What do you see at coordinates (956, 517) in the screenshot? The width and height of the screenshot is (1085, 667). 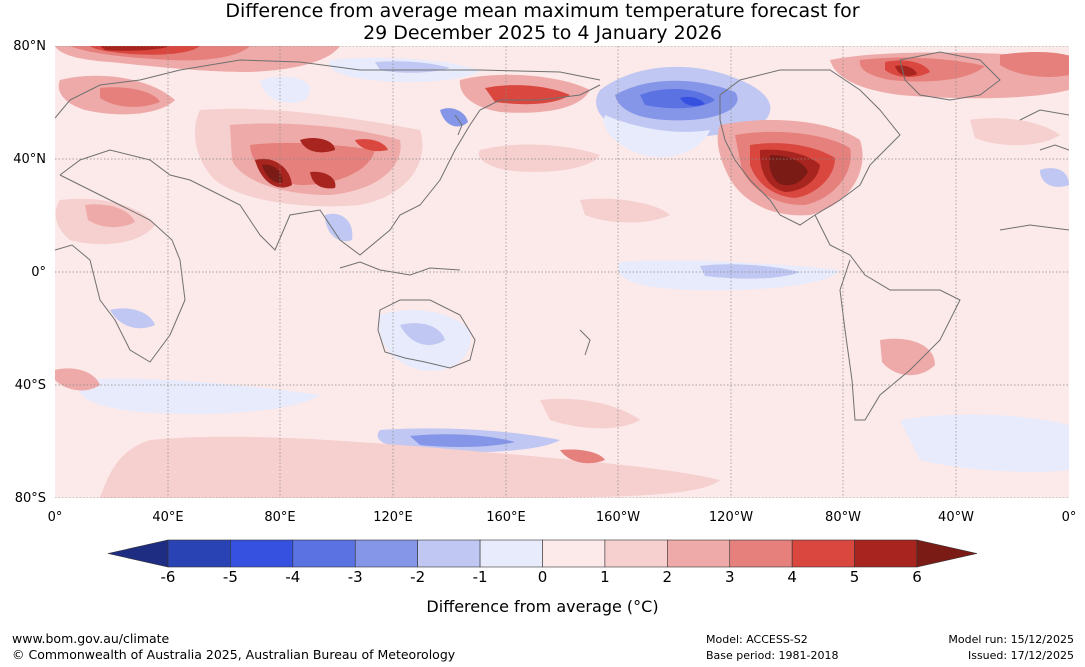 I see `lon-label-40w: 40°W` at bounding box center [956, 517].